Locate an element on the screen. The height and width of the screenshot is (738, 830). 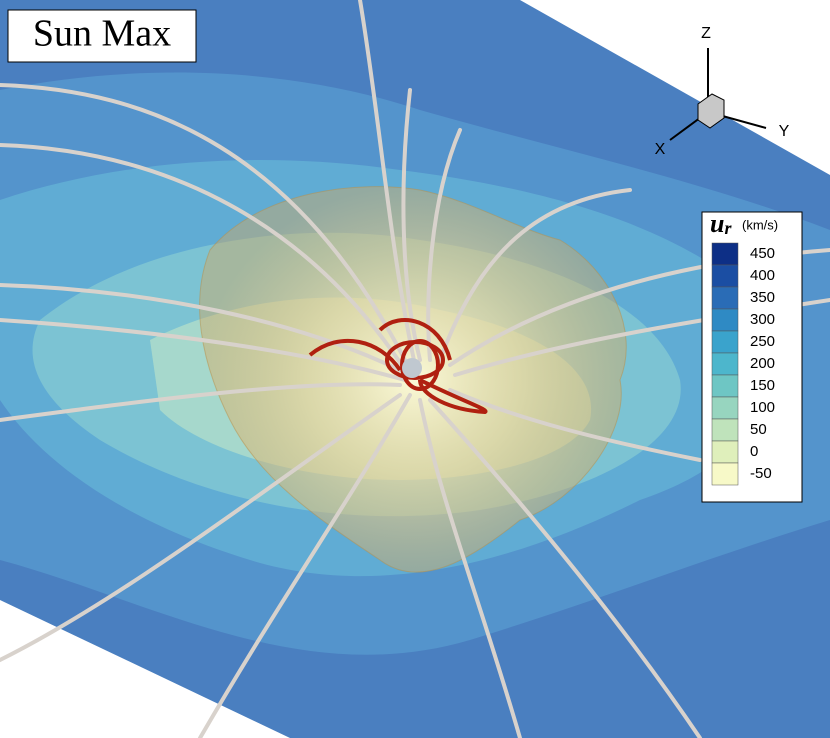
colorbar-tick-label: 350 is located at coordinates (762, 297).